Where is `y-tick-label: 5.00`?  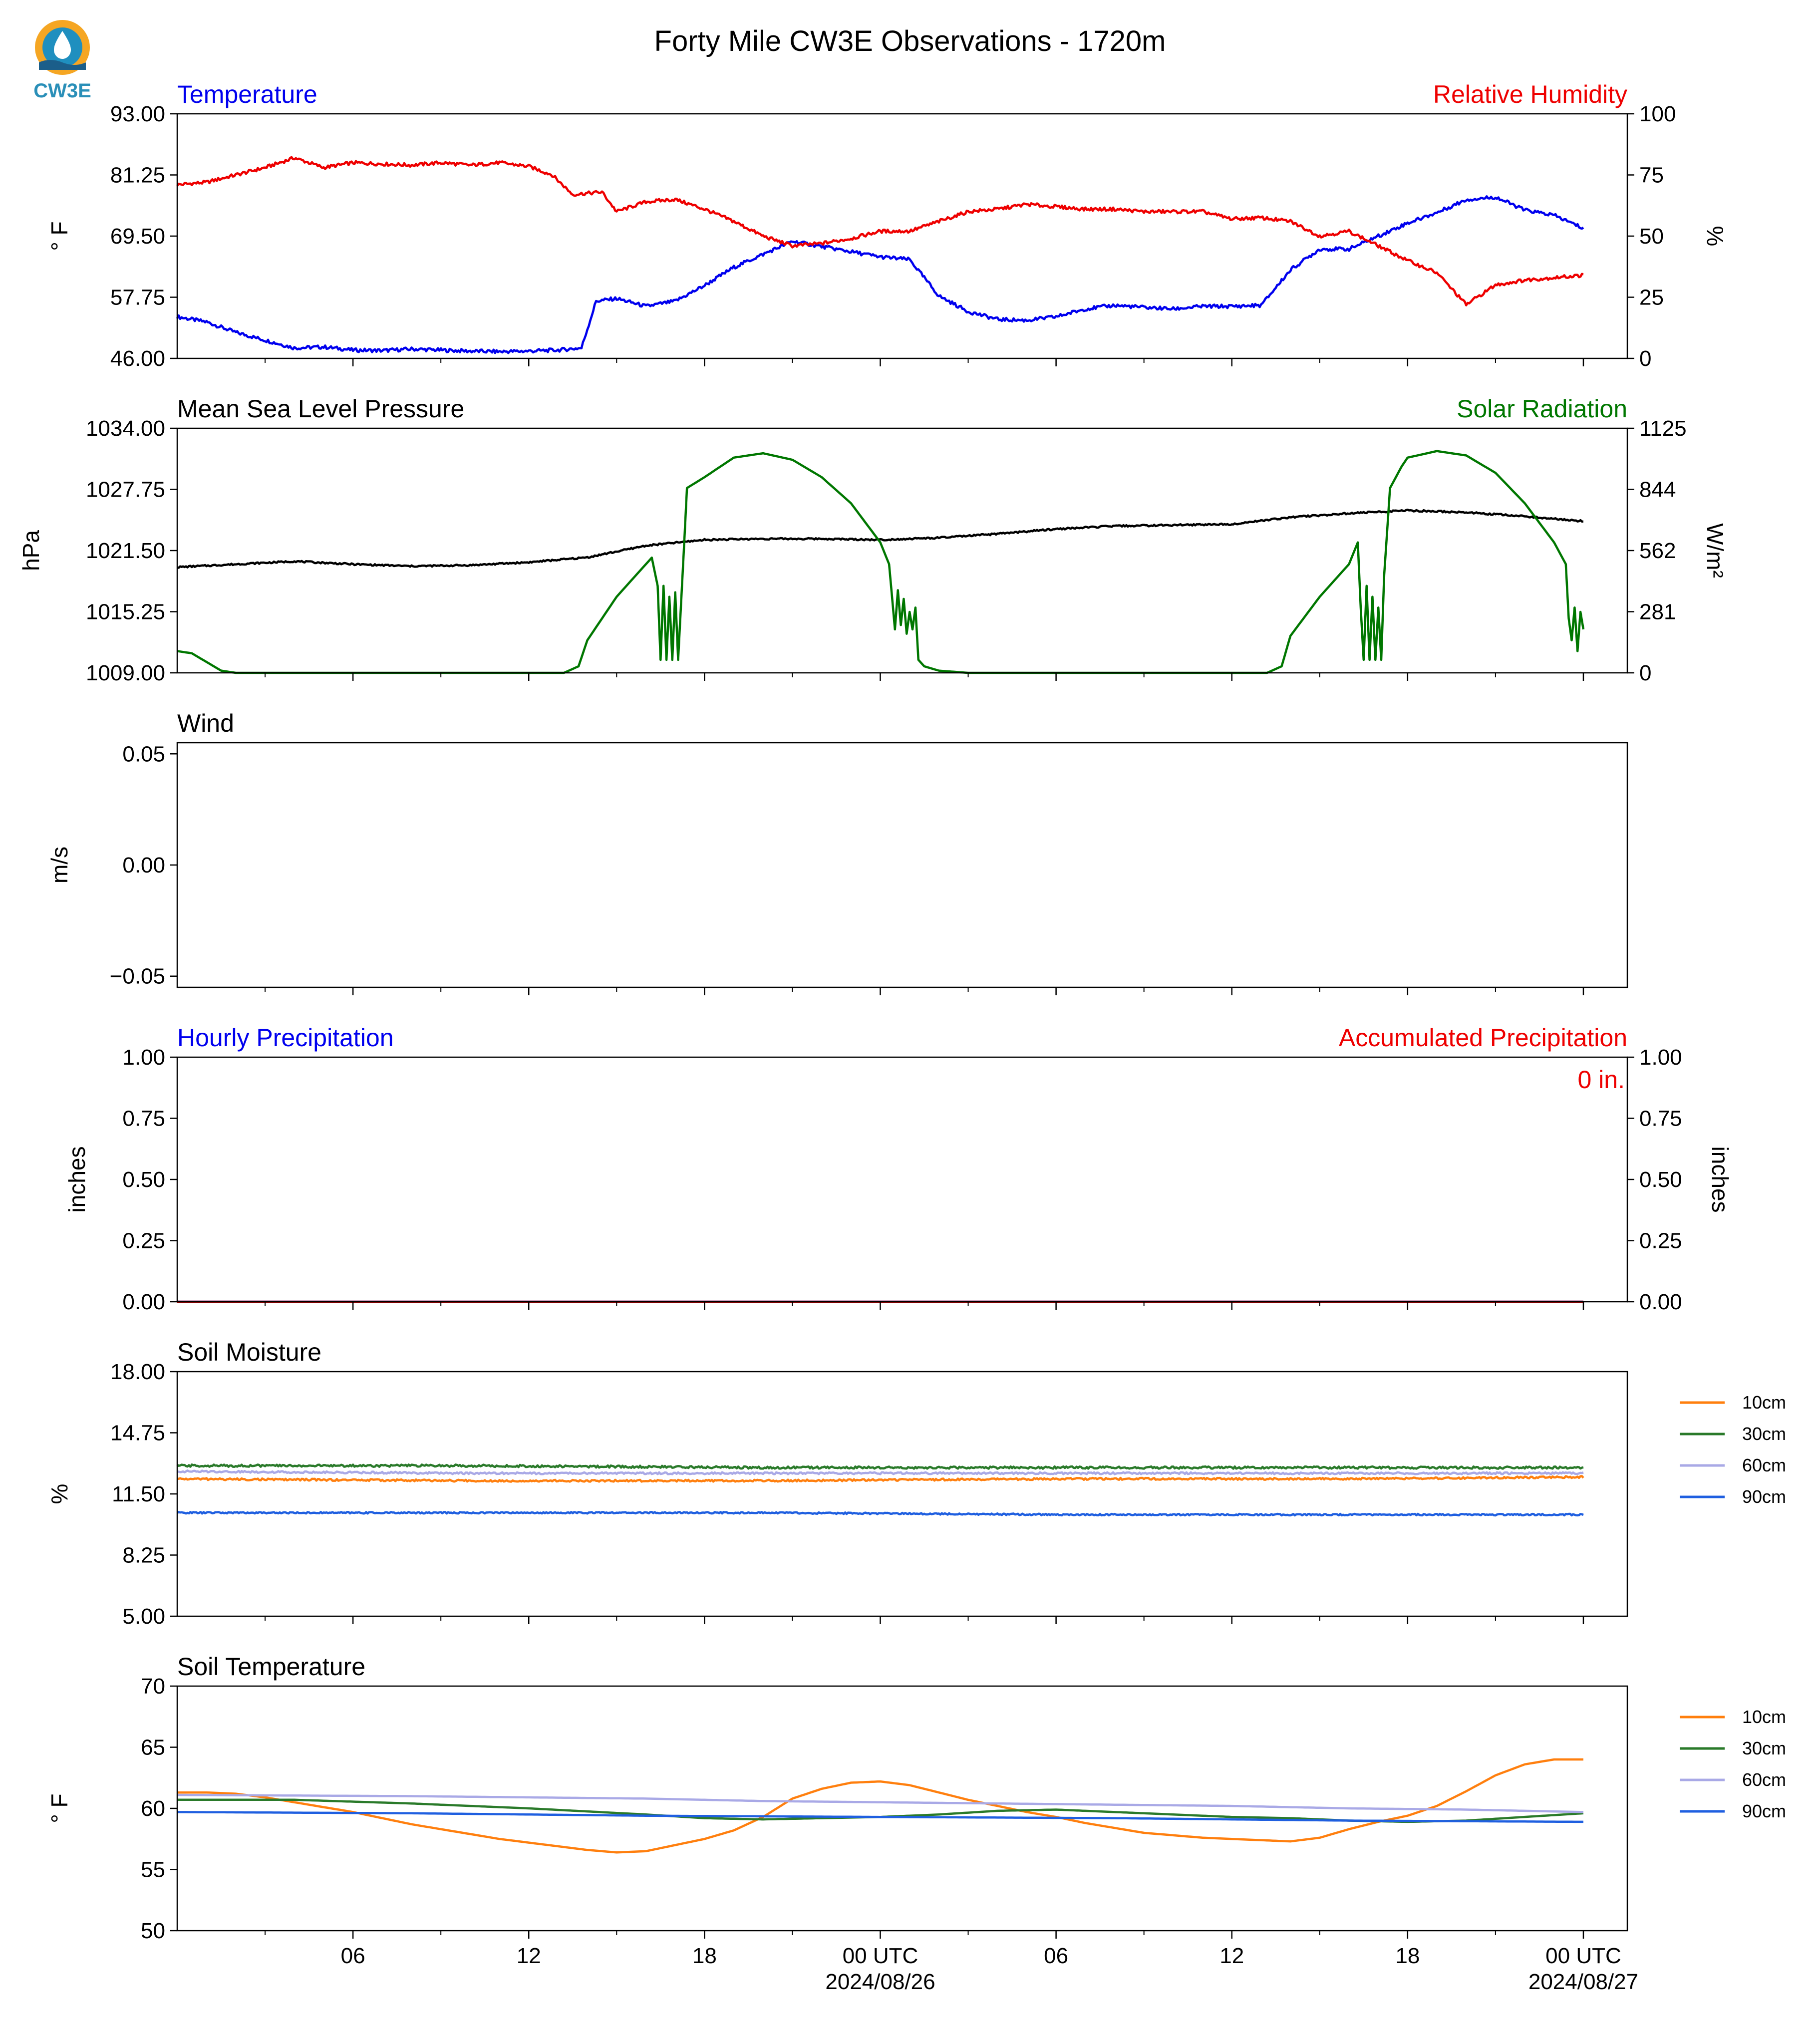
y-tick-label: 5.00 is located at coordinates (143, 1616).